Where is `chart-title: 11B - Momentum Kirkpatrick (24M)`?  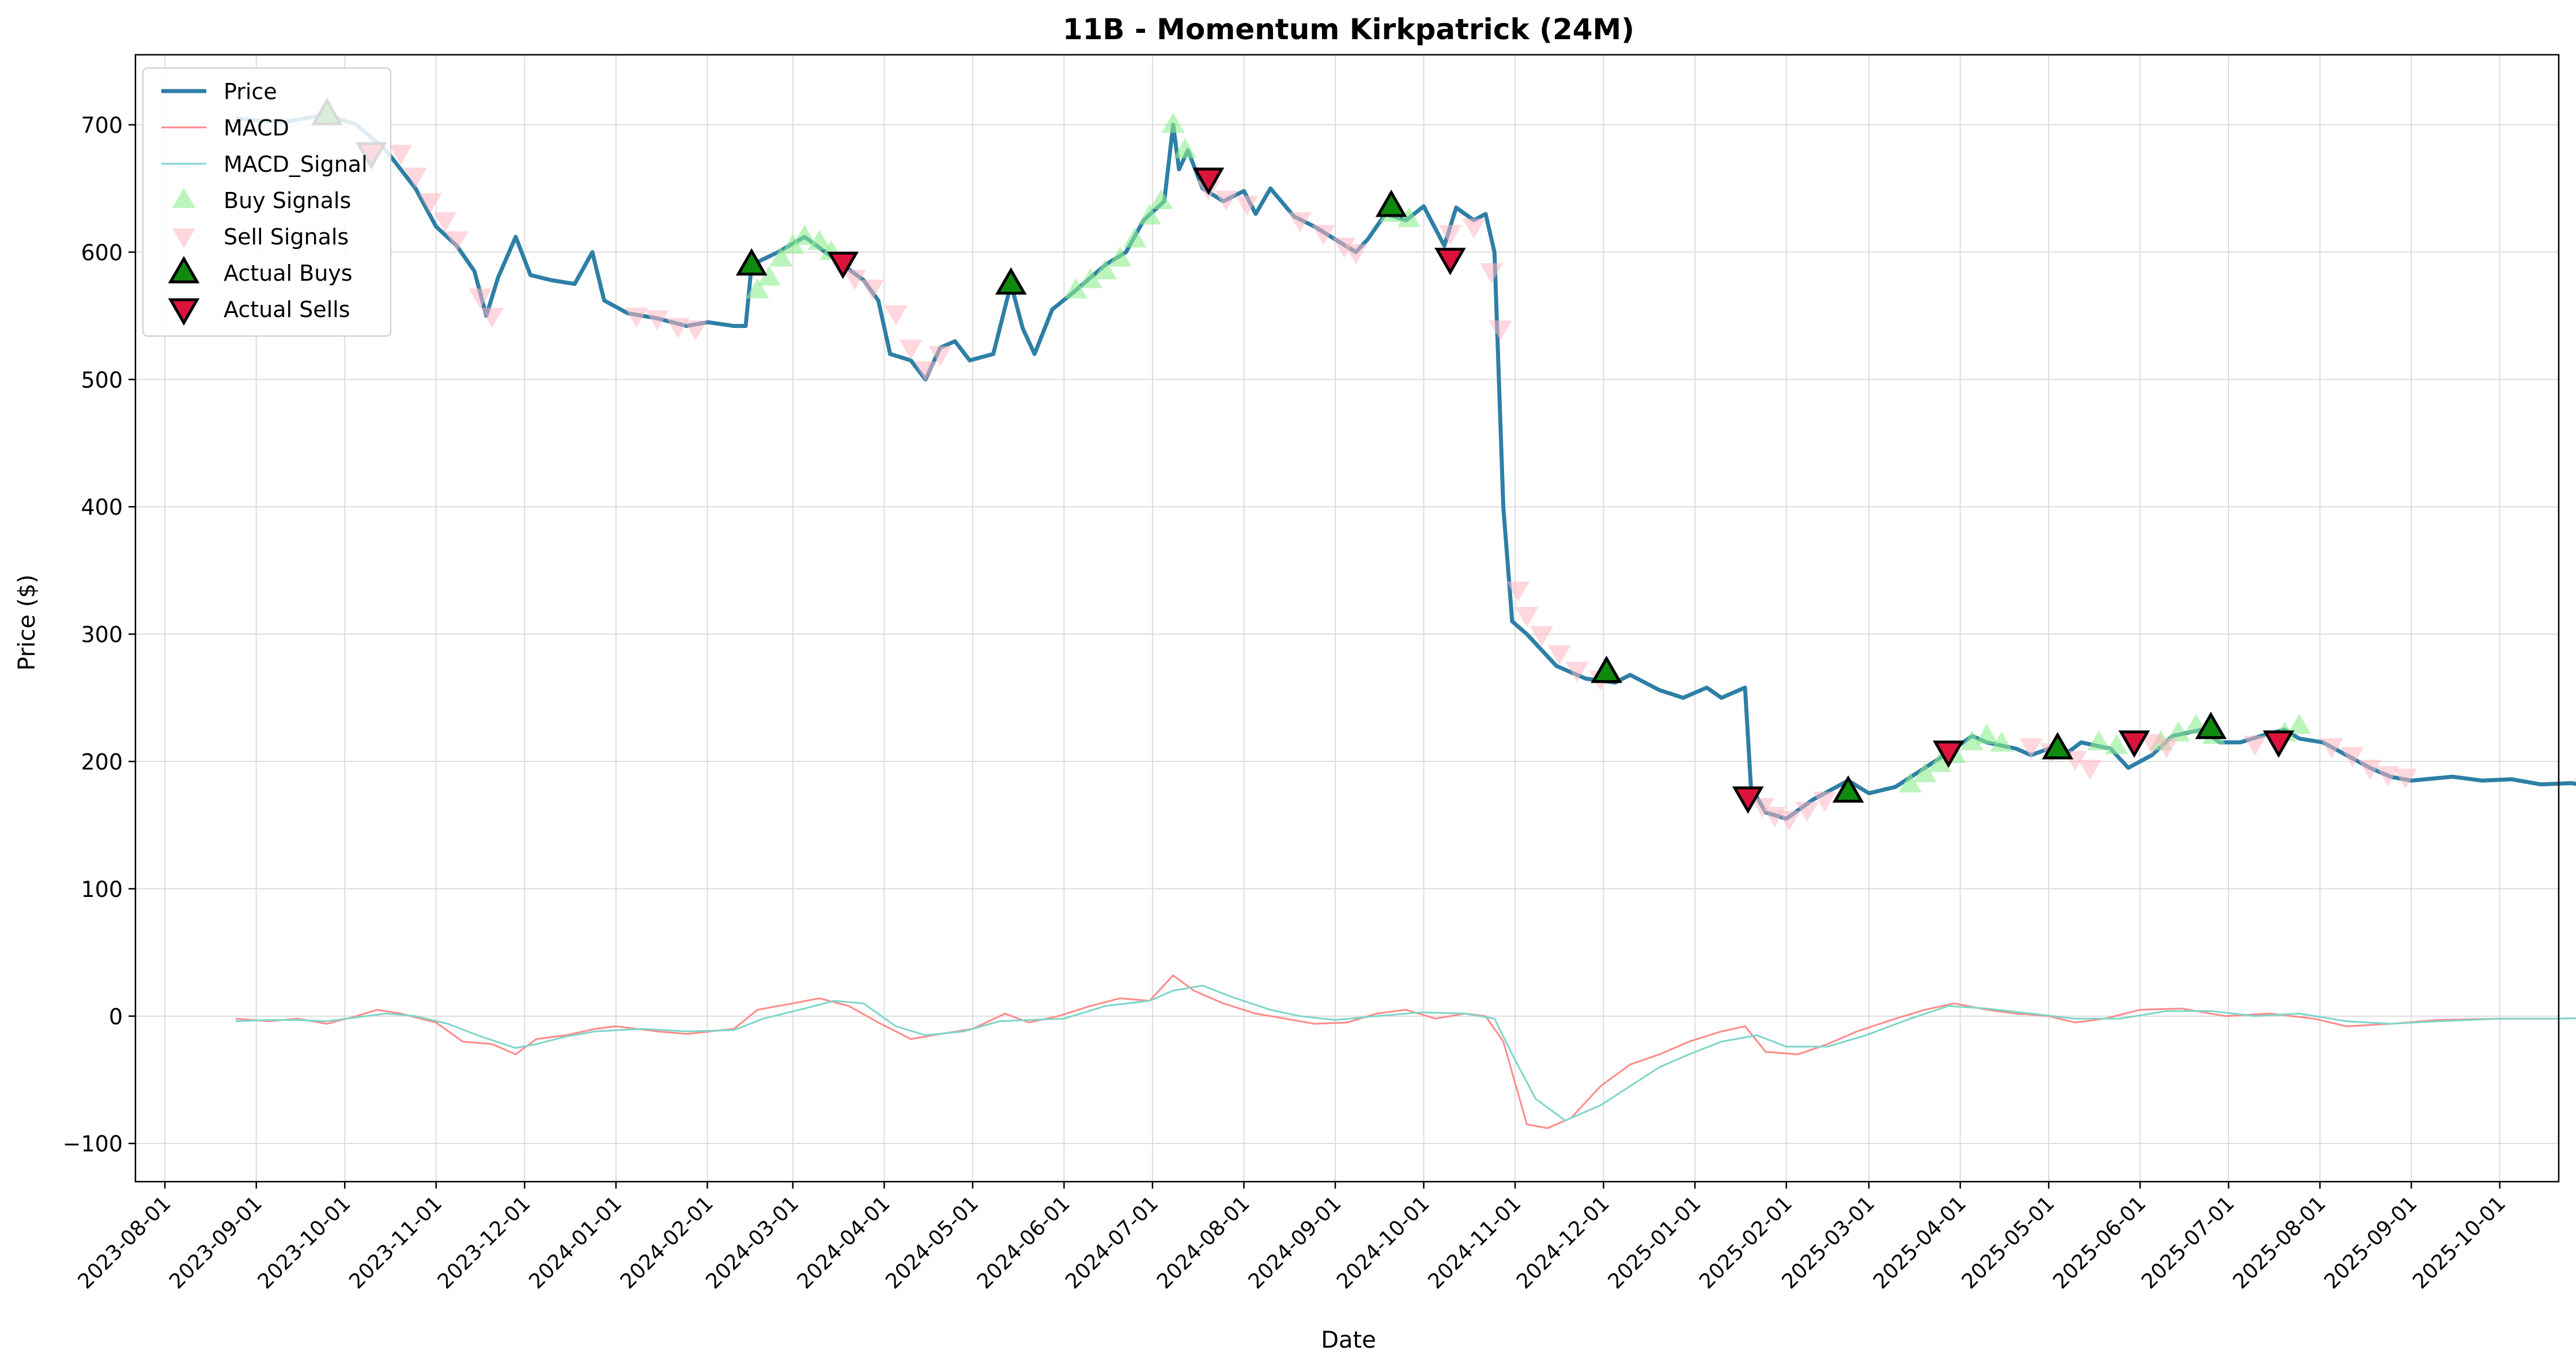
chart-title: 11B - Momentum Kirkpatrick (24M) is located at coordinates (1349, 29).